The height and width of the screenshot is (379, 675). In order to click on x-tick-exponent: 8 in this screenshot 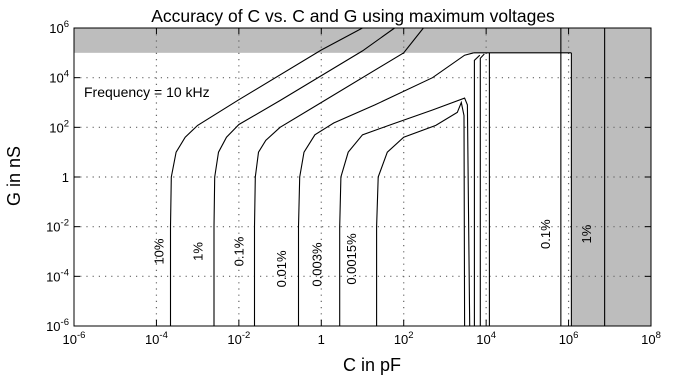, I will do `click(658, 335)`.